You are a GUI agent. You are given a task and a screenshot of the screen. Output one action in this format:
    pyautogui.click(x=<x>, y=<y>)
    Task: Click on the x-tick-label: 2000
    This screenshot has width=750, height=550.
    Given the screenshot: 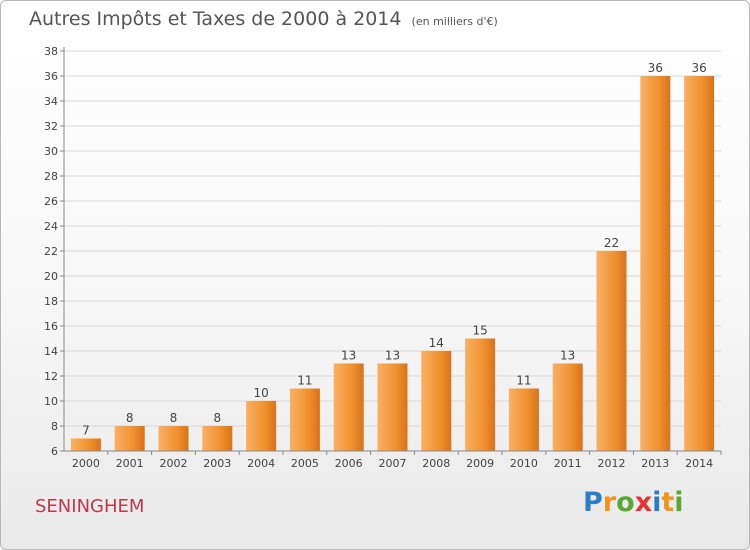 What is the action you would take?
    pyautogui.click(x=86, y=463)
    